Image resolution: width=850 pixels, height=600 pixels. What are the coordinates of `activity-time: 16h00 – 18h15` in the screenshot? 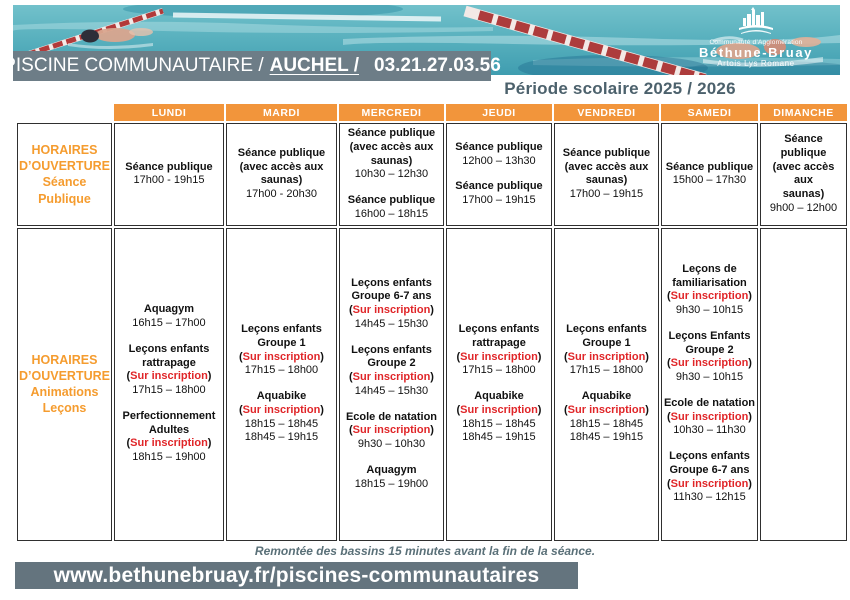 It's located at (391, 213).